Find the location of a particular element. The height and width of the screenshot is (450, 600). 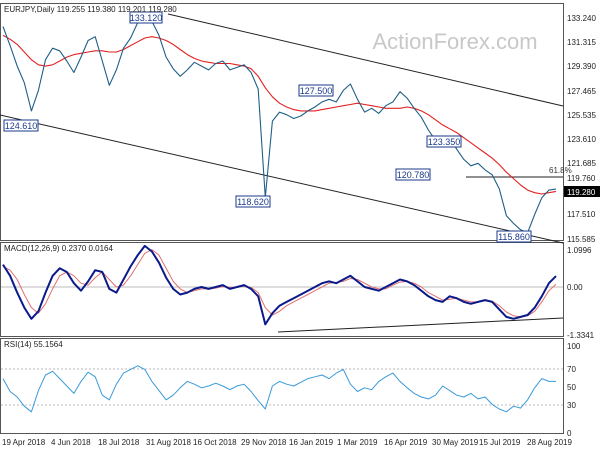

annotation-text: 118.620 is located at coordinates (253, 202).